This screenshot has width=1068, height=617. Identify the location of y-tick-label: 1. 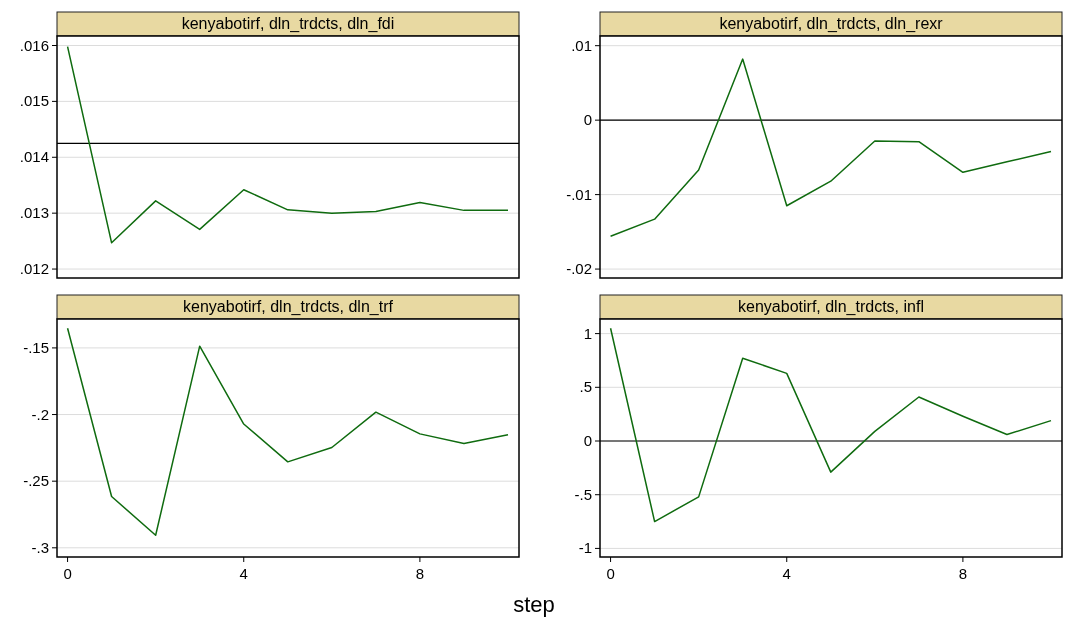
(587, 333).